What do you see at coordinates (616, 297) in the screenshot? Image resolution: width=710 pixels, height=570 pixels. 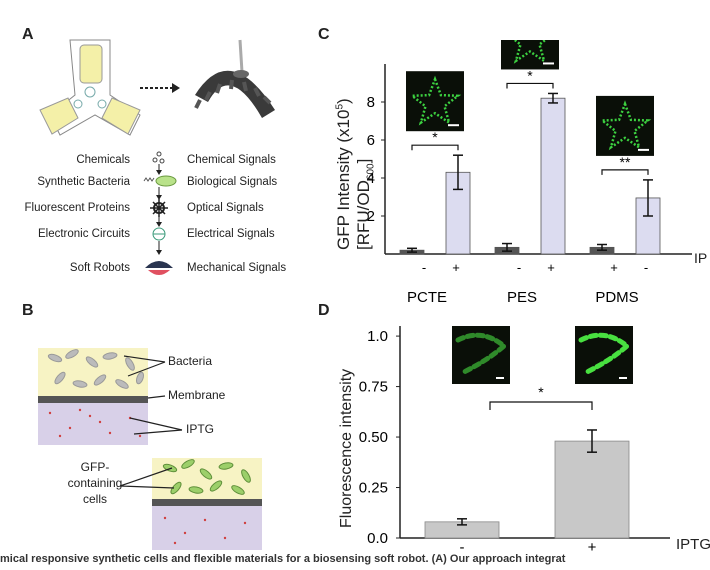 I see `chart-c-group-label: PDMS` at bounding box center [616, 297].